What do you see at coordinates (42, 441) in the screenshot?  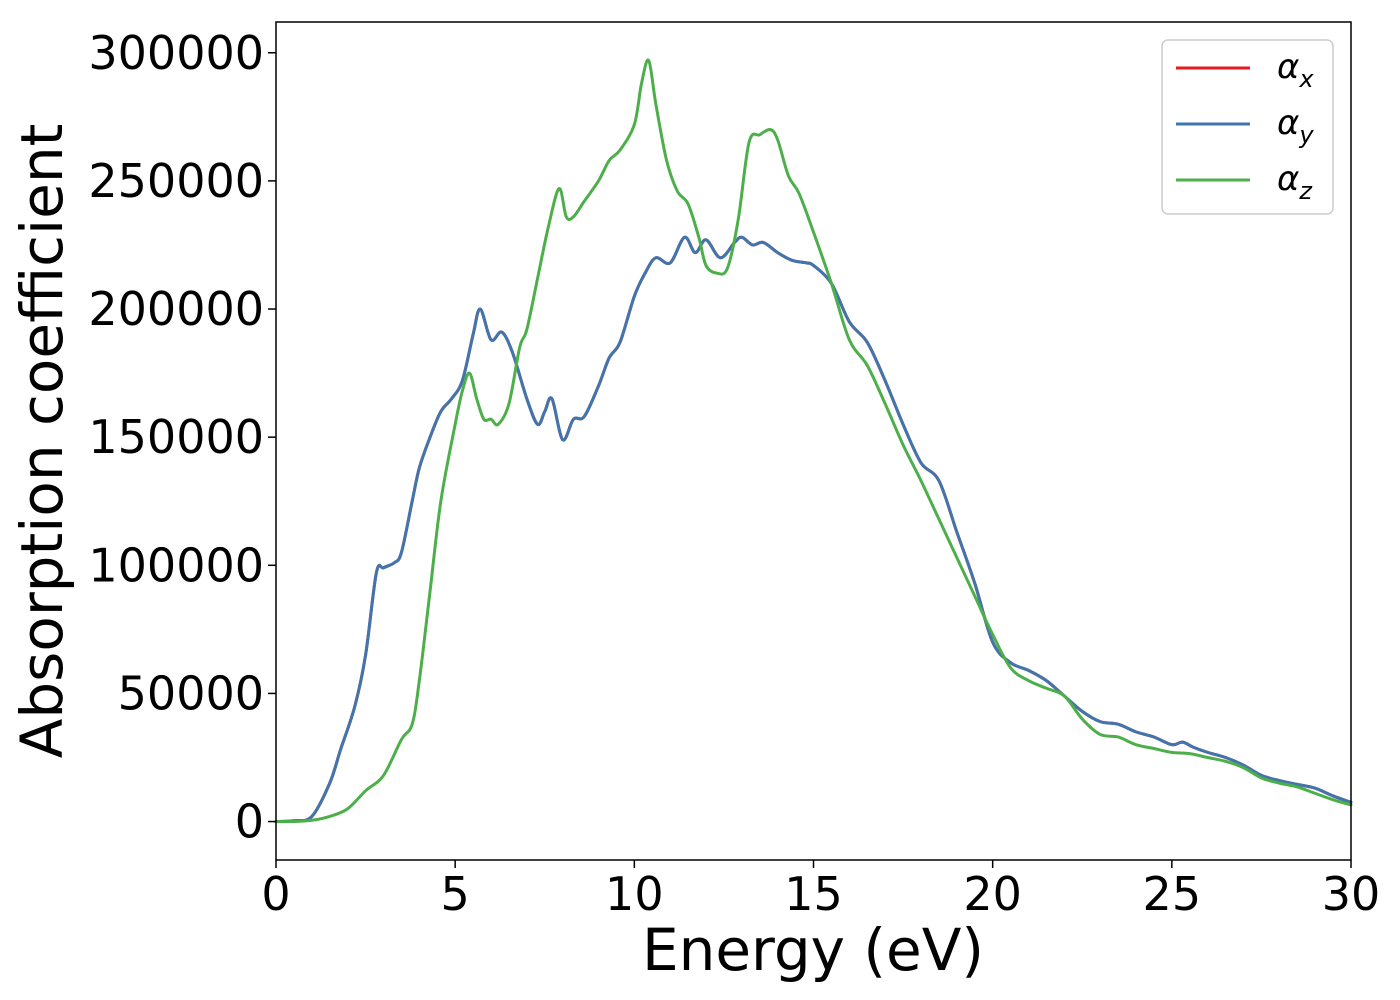 I see `y-axis-title: Absorption coefficient` at bounding box center [42, 441].